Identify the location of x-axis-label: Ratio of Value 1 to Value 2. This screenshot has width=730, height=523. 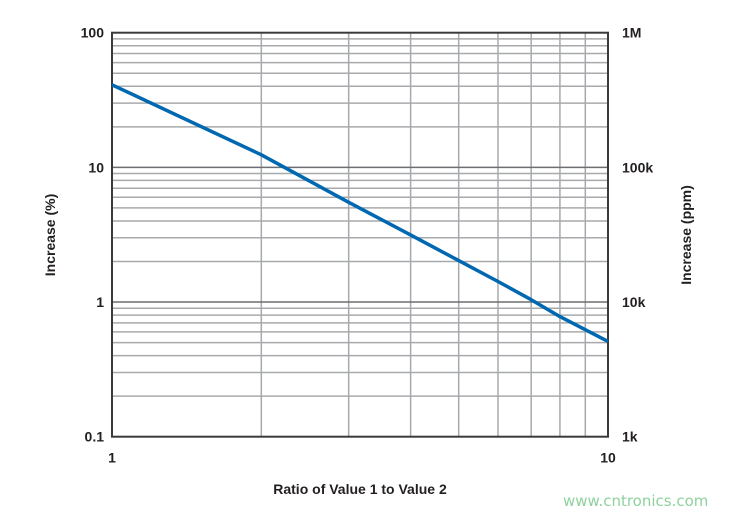
(360, 489).